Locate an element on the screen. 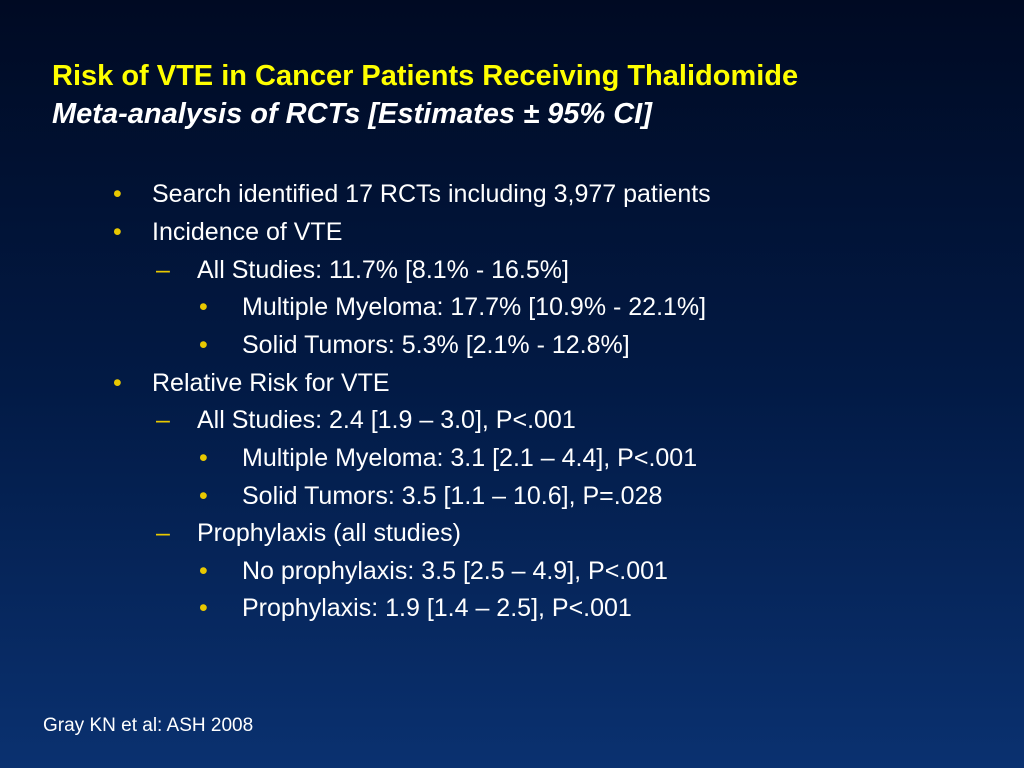  bullet-item: • Incidence of VTE is located at coordinates (228, 232).